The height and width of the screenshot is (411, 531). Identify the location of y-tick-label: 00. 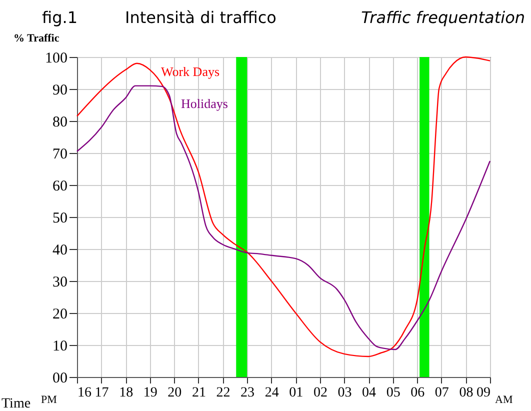
(60, 378).